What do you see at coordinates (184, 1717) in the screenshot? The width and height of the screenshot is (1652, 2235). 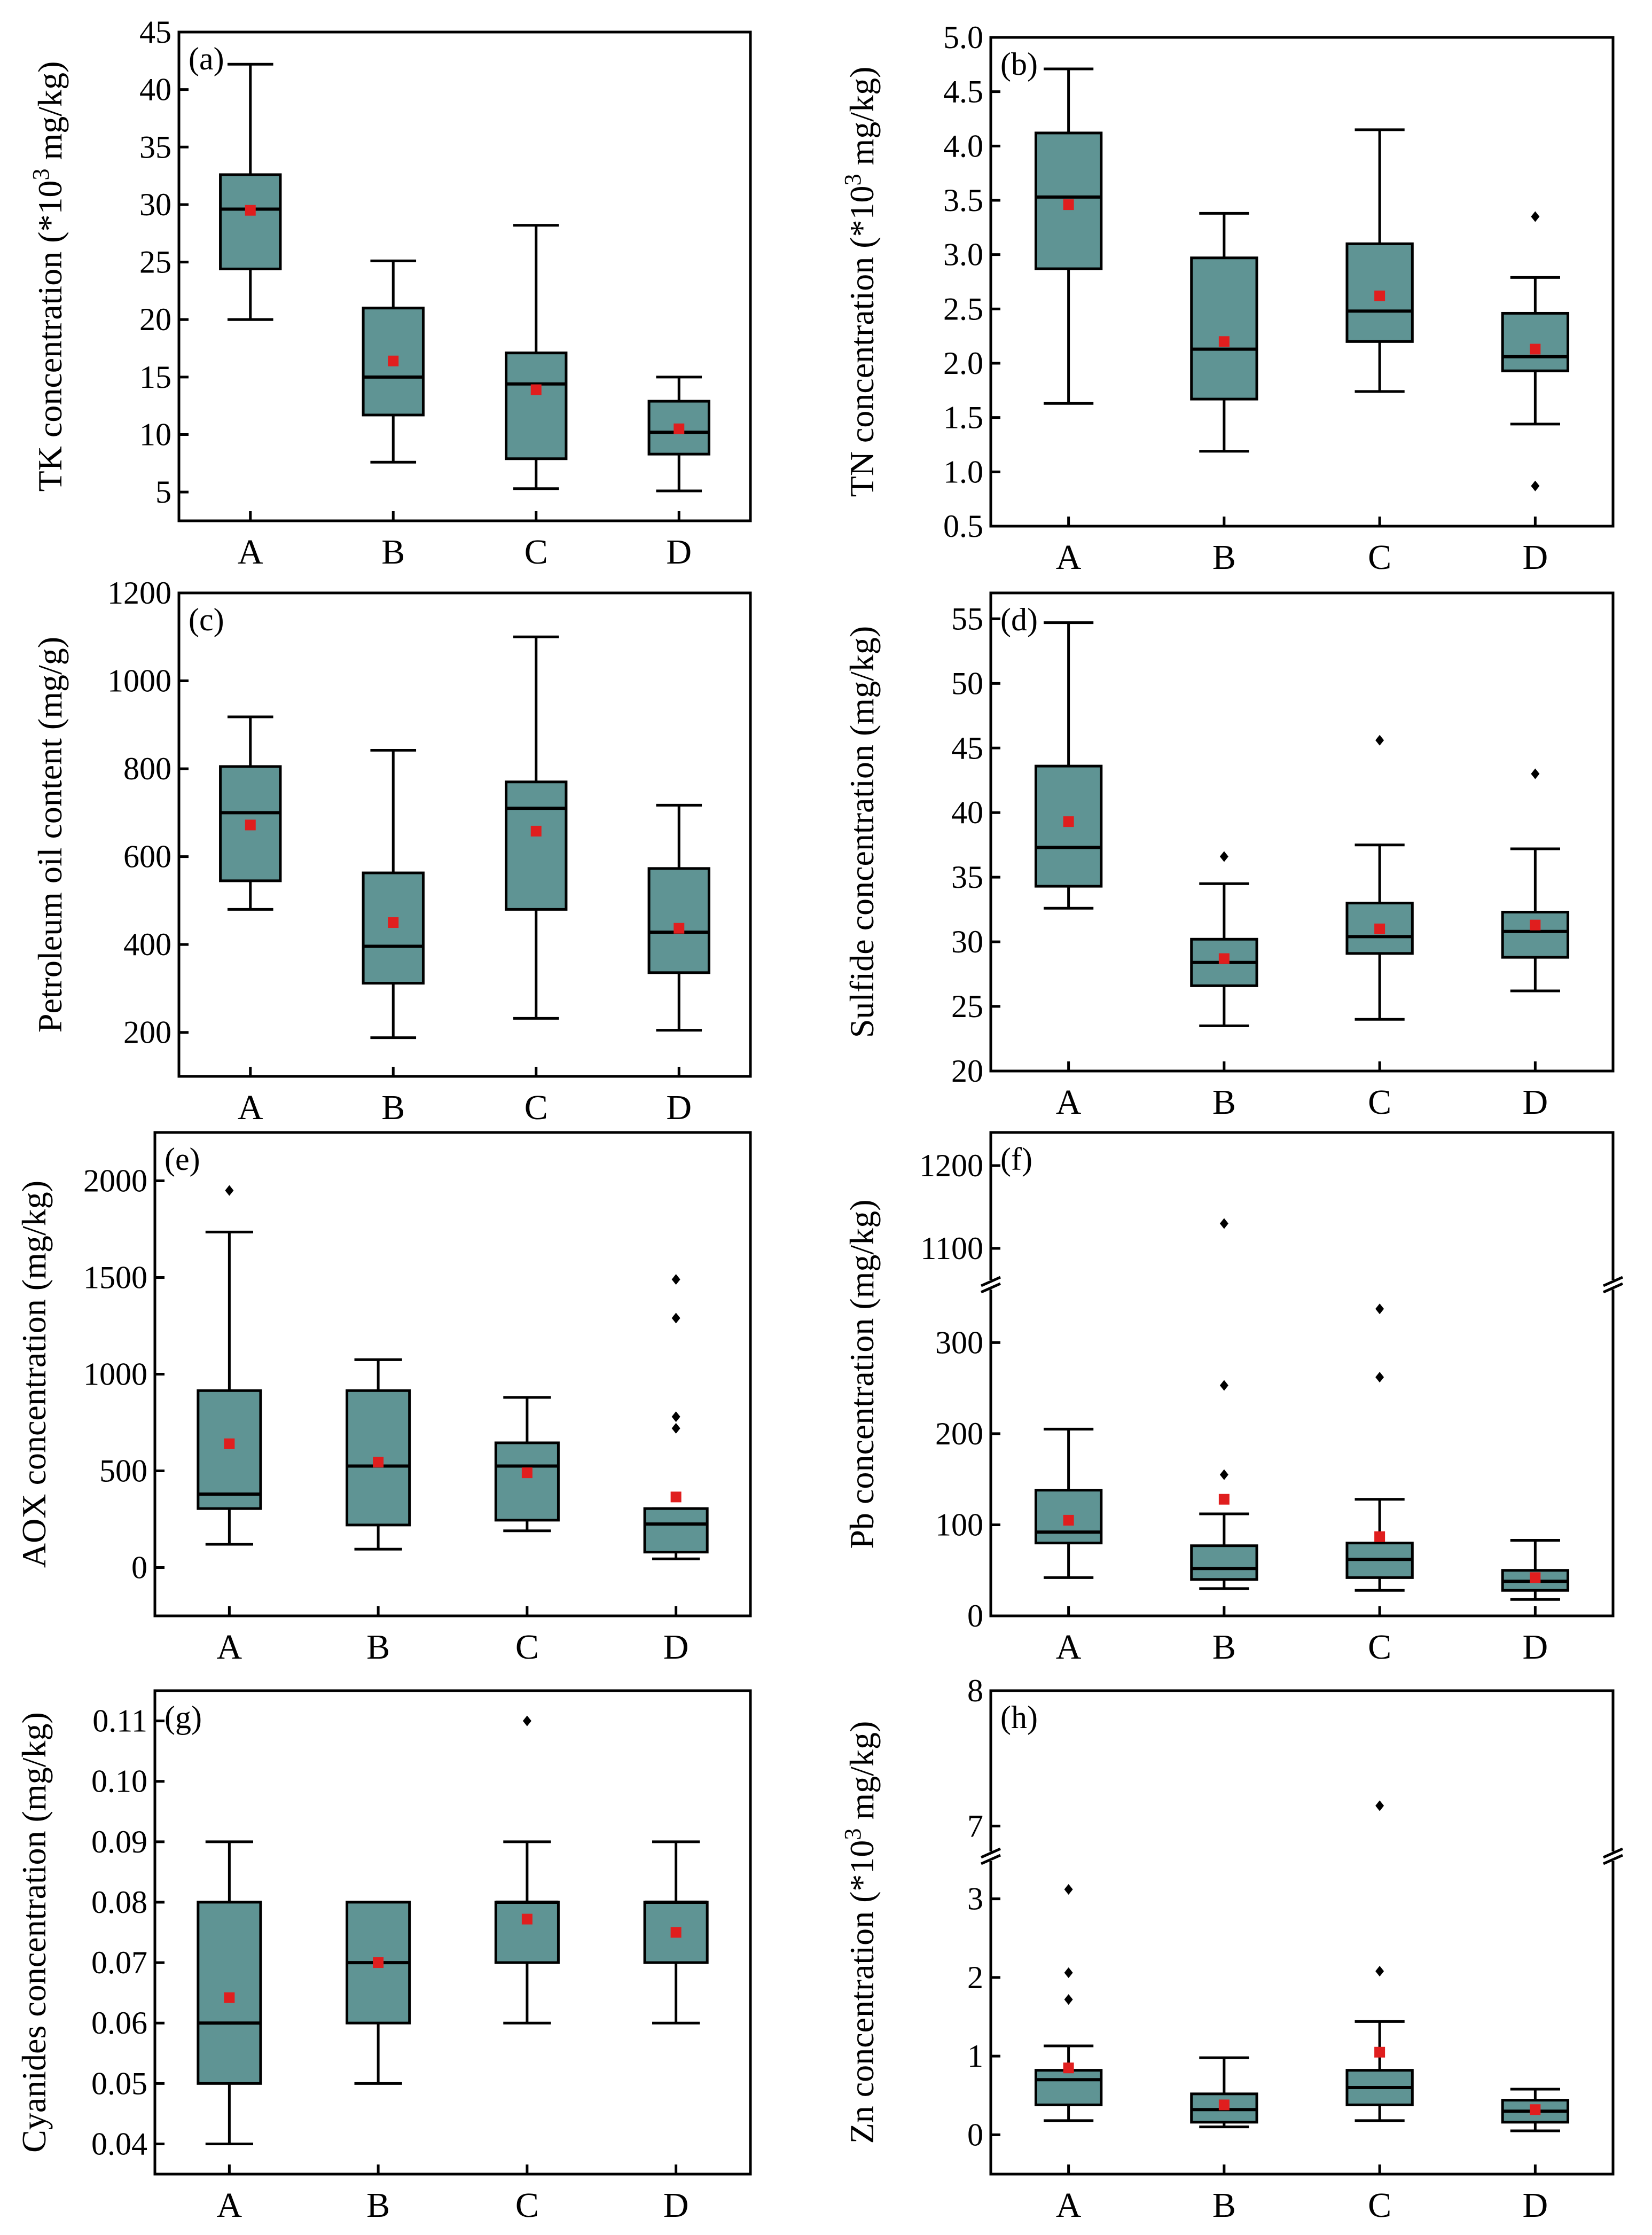 I see `panel-label: (g)` at bounding box center [184, 1717].